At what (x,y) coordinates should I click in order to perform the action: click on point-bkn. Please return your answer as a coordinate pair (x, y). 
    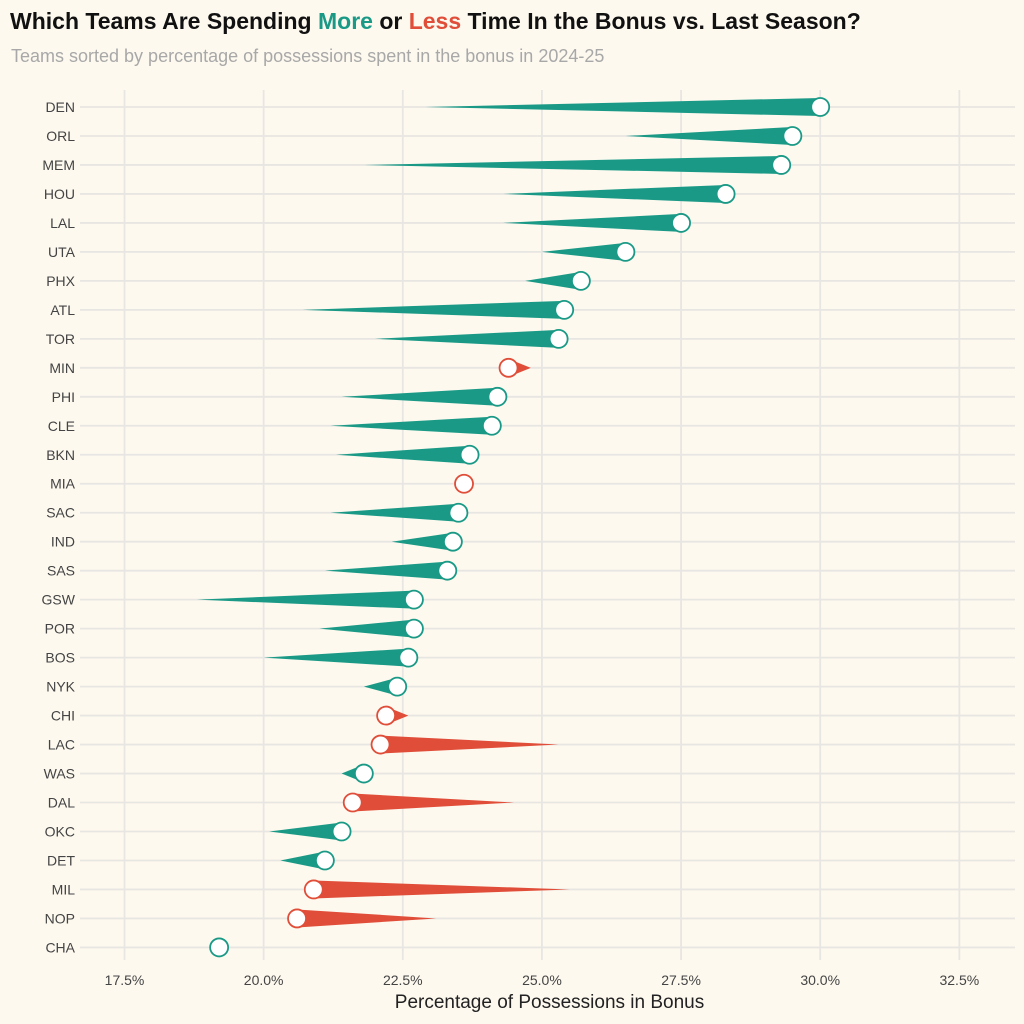
    Looking at the image, I should click on (469, 454).